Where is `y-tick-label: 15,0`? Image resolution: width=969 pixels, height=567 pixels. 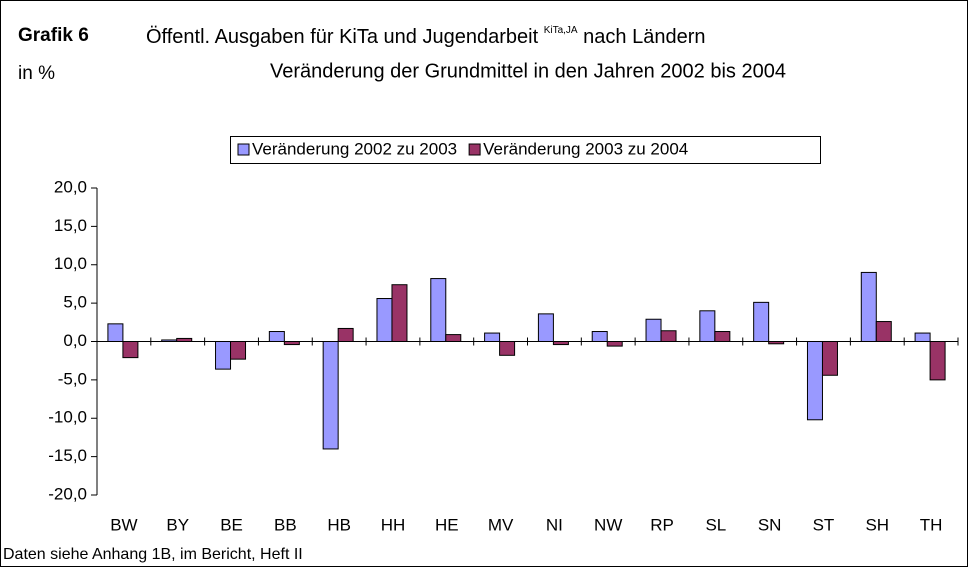
y-tick-label: 15,0 is located at coordinates (70, 225).